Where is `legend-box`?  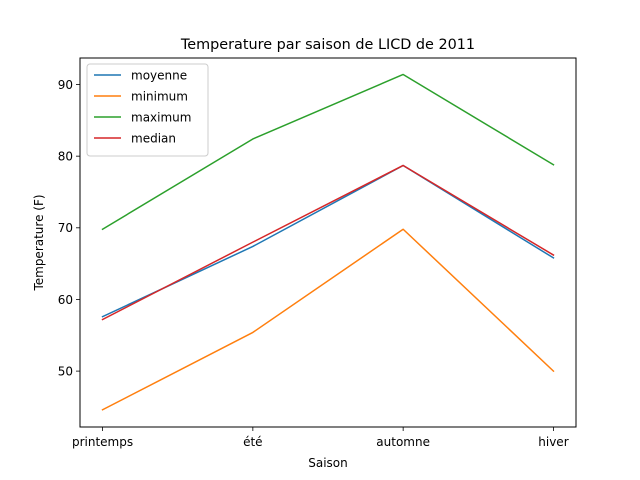 legend-box is located at coordinates (147, 110).